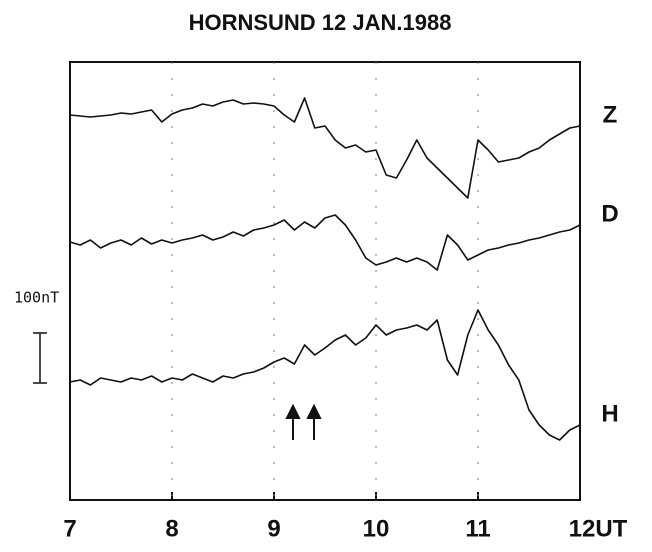 Image resolution: width=652 pixels, height=552 pixels. I want to click on scale-bar, so click(40, 358).